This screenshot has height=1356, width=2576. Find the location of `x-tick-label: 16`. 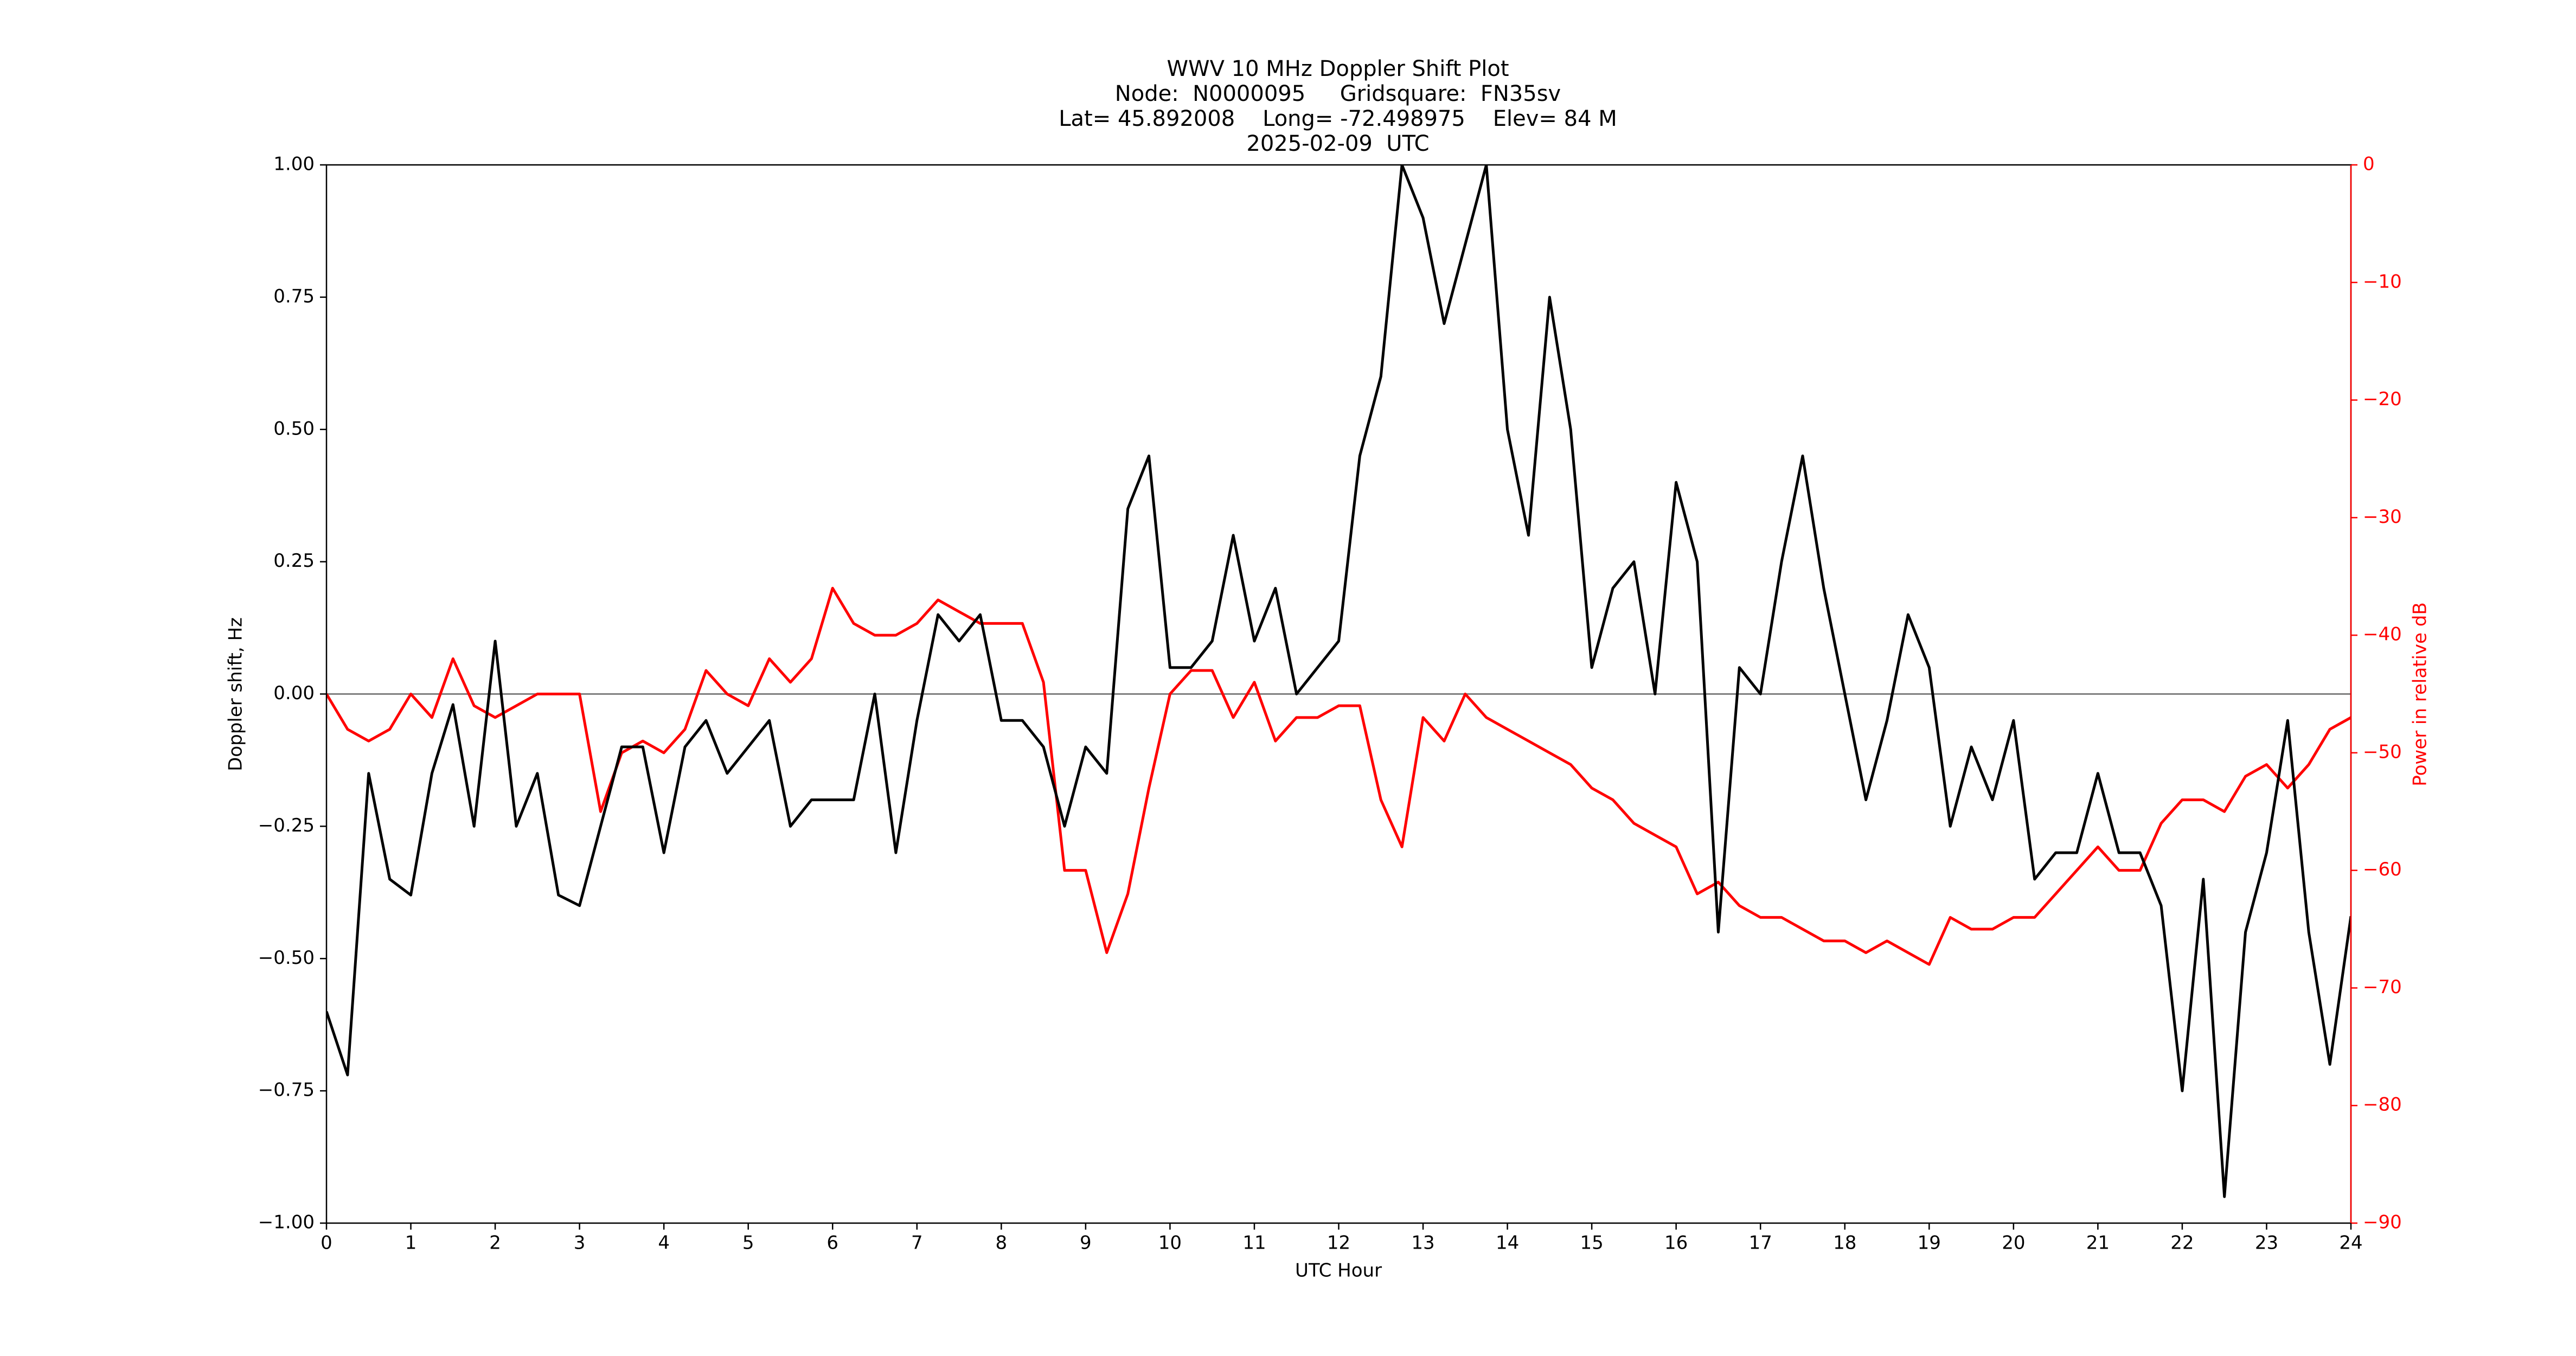

x-tick-label: 16 is located at coordinates (1676, 1243).